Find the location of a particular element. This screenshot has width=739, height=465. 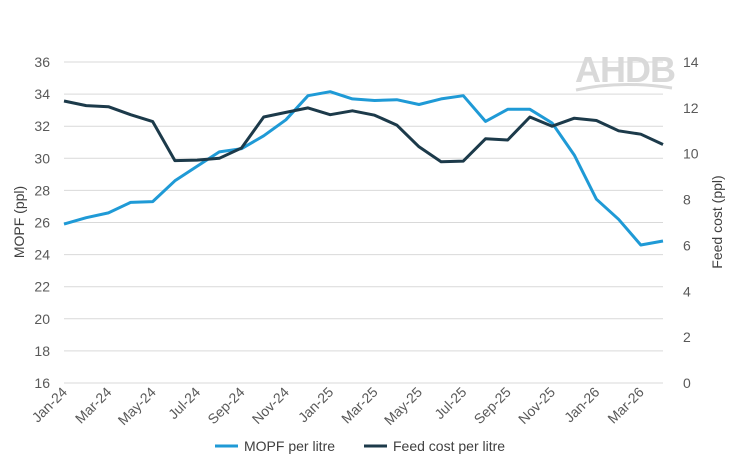

left-tick-label: 28 is located at coordinates (42, 190).